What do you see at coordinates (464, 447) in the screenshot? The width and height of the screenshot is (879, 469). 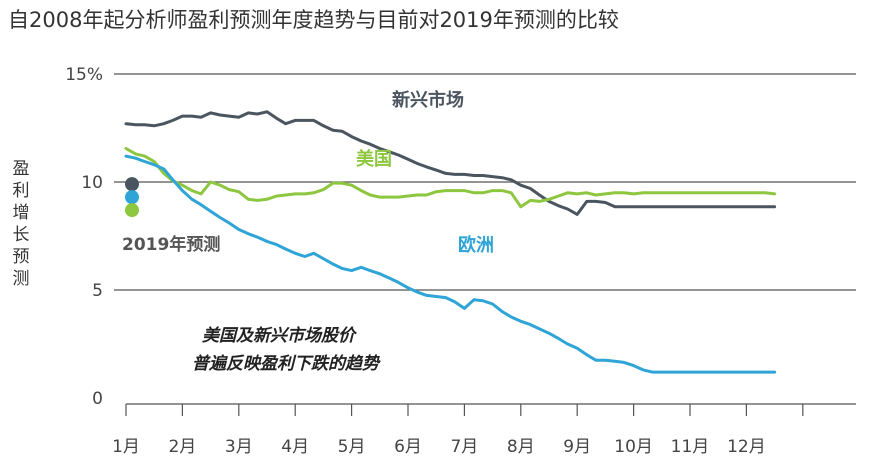 I see `x-tick-label: 7月` at bounding box center [464, 447].